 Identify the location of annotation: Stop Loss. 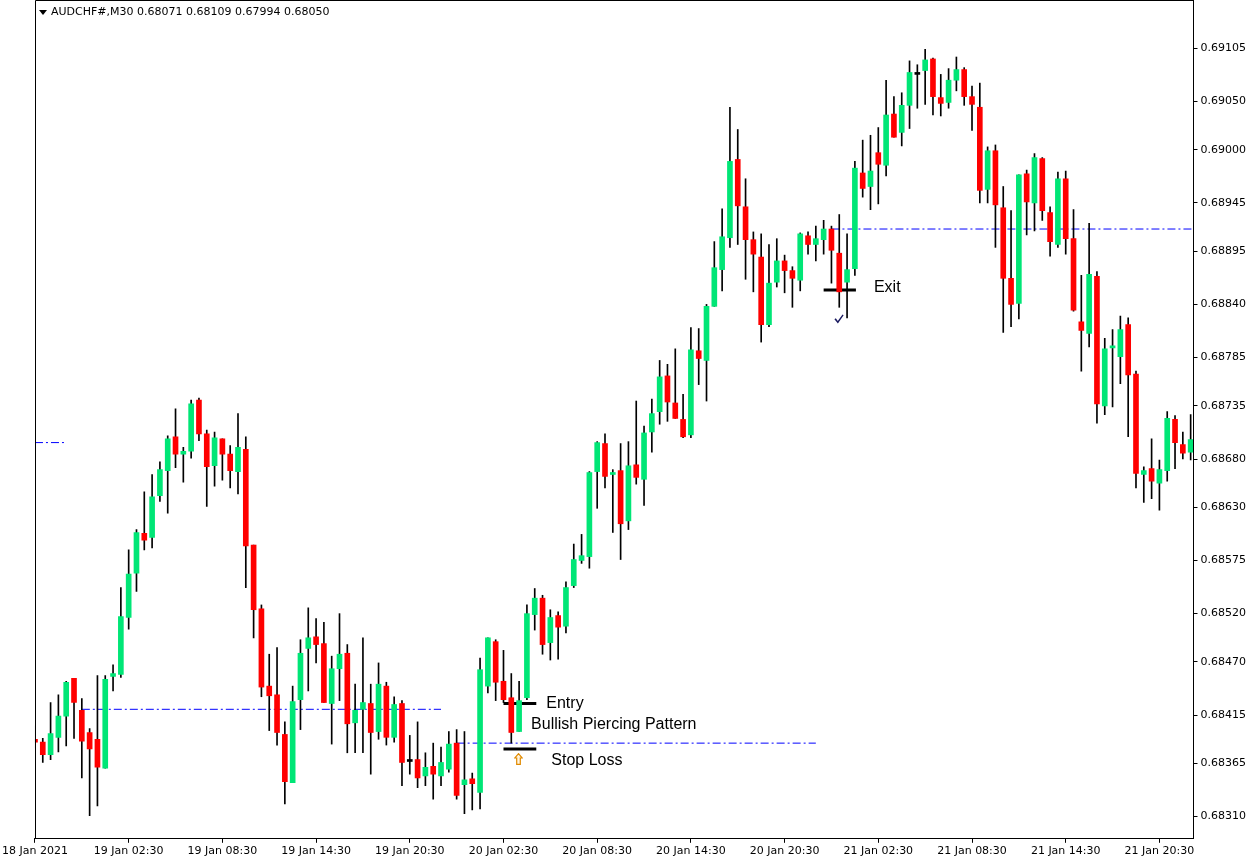
(587, 760).